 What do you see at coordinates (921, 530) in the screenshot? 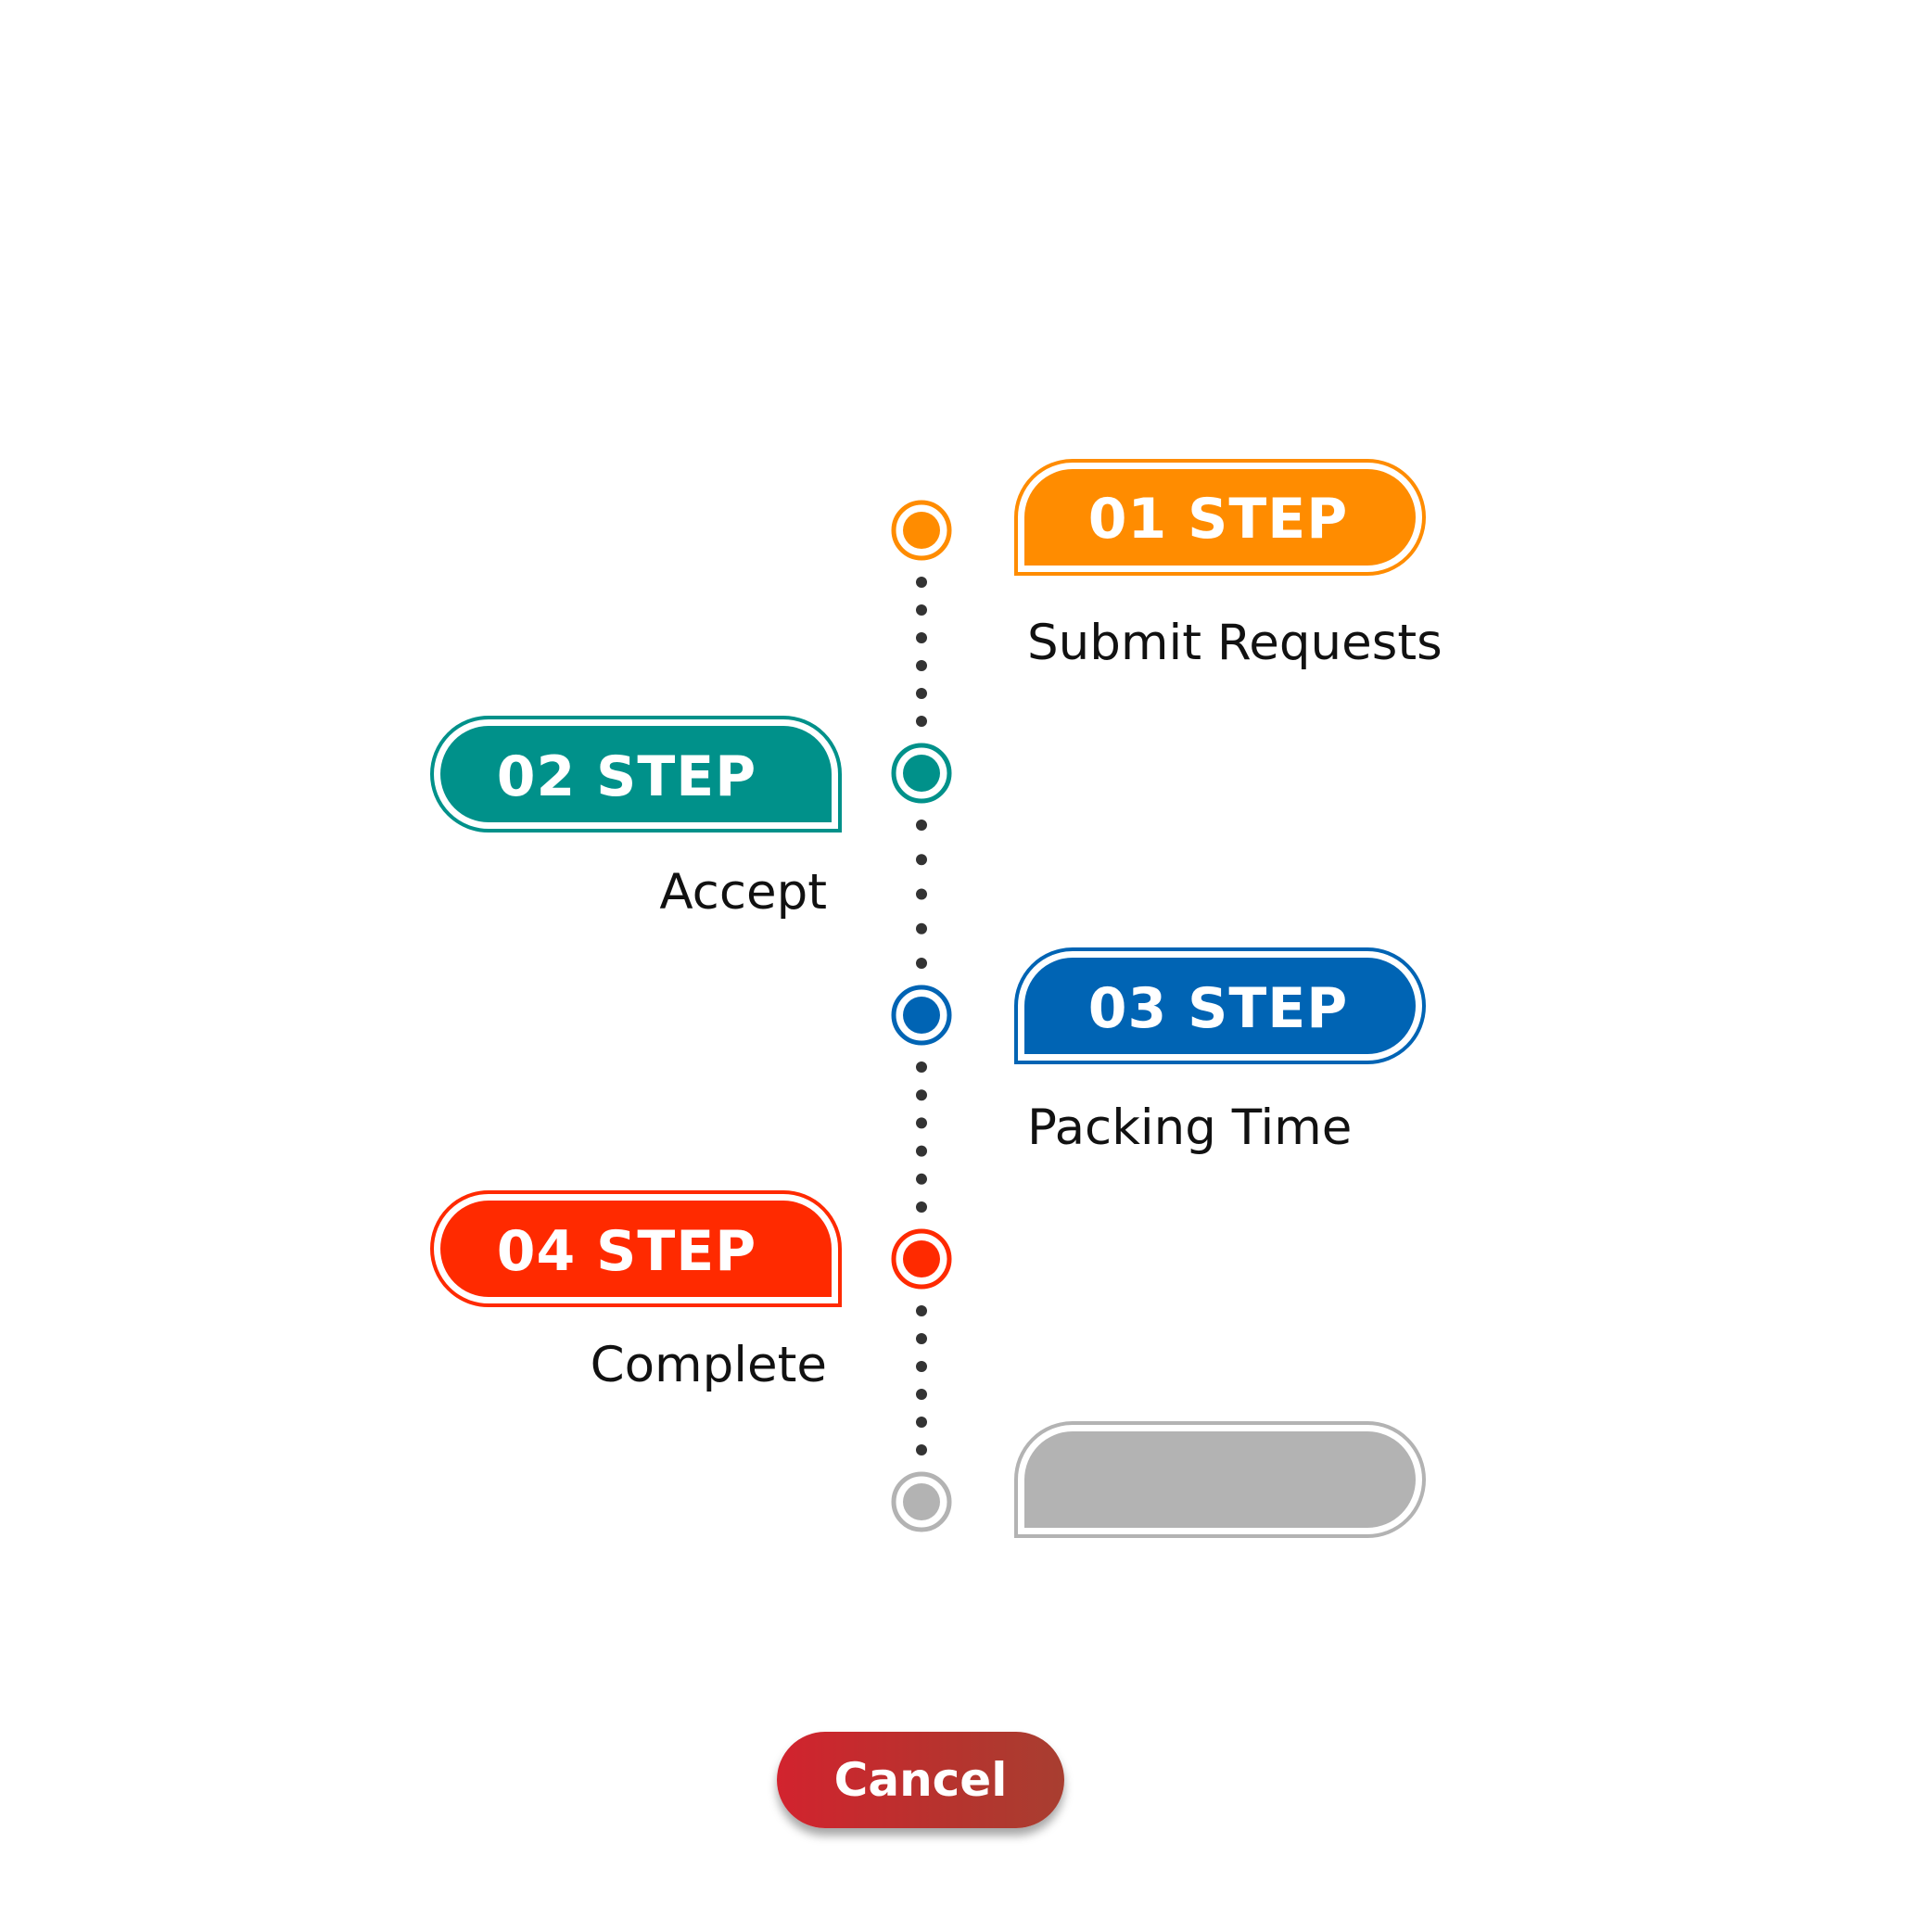
I see `step-1-node-dot` at bounding box center [921, 530].